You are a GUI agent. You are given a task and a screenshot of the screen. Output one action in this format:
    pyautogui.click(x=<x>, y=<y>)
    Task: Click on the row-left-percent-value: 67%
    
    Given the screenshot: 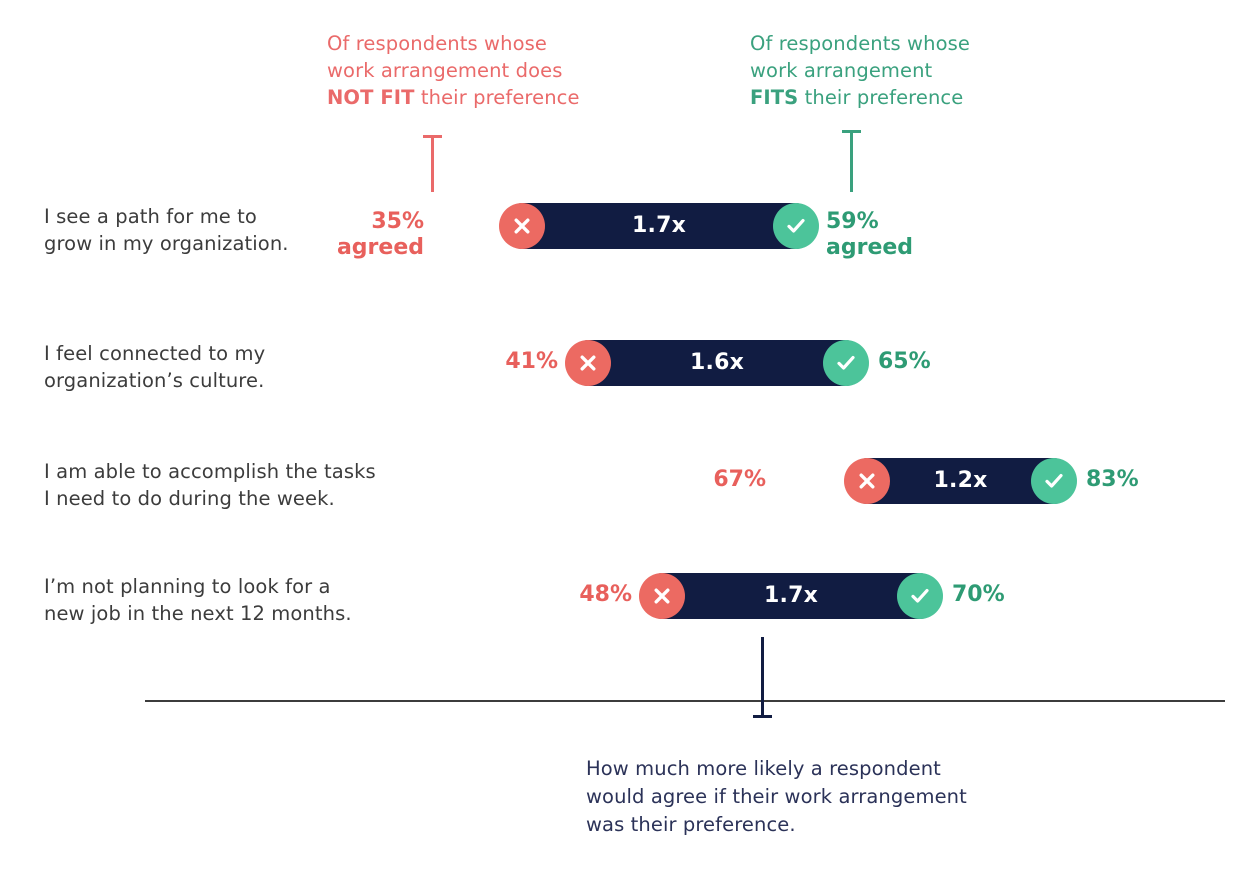 What is the action you would take?
    pyautogui.click(x=739, y=479)
    